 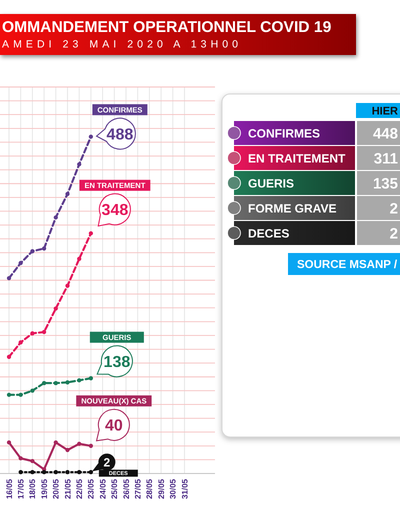 What do you see at coordinates (126, 489) in the screenshot?
I see `x-tick-label: 26/05` at bounding box center [126, 489].